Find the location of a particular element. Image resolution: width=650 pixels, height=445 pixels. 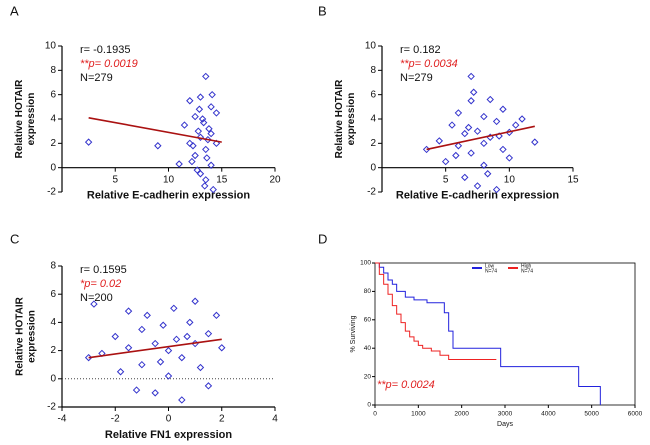

y-tick-label: 8 is located at coordinates (373, 70).